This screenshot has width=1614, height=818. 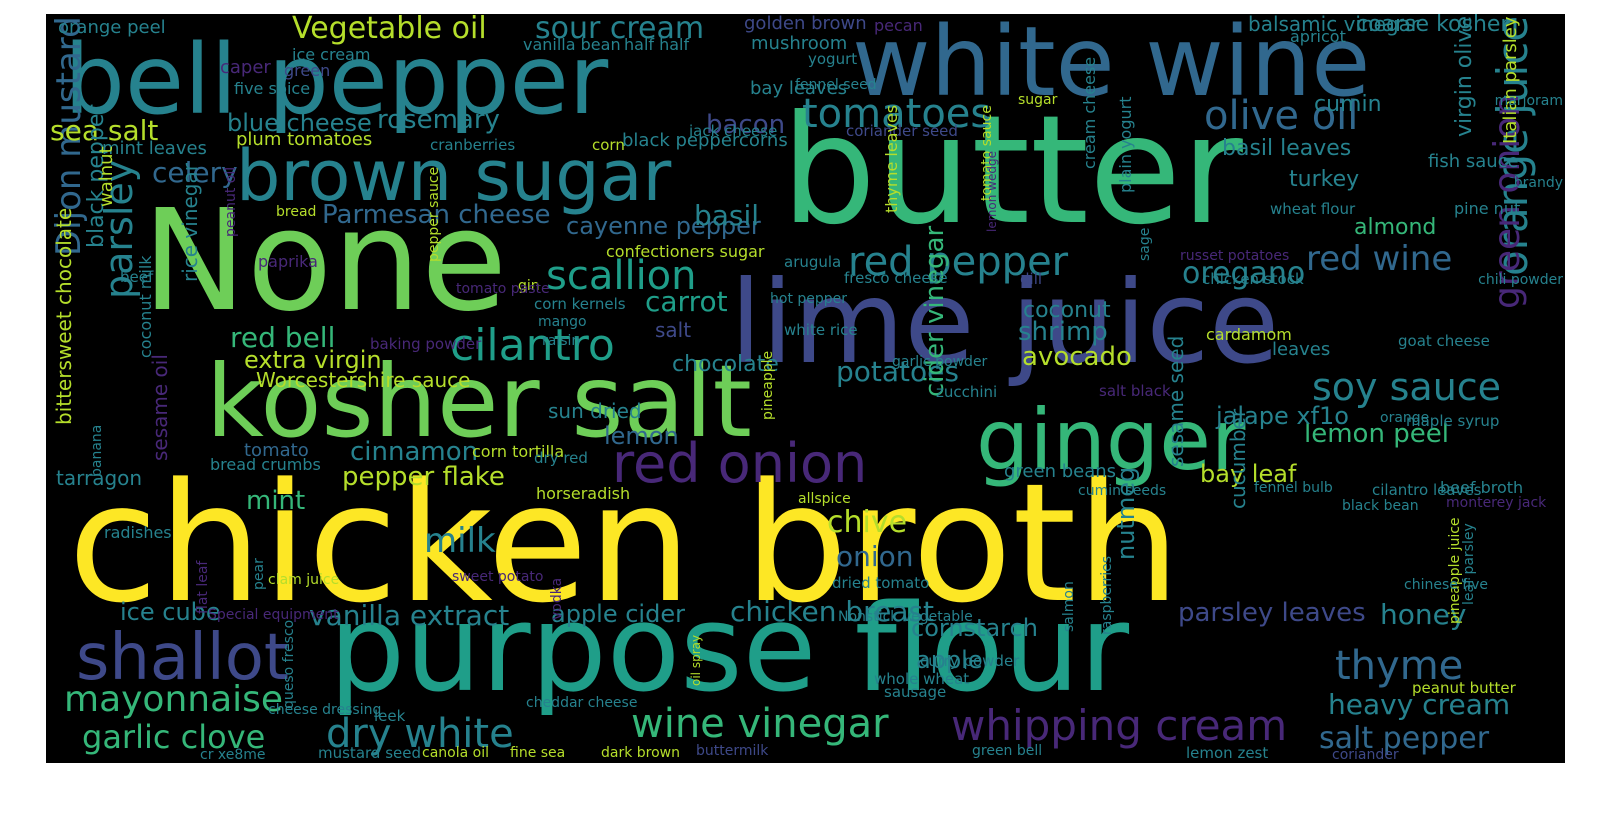 I want to click on word: sage, so click(x=1145, y=244).